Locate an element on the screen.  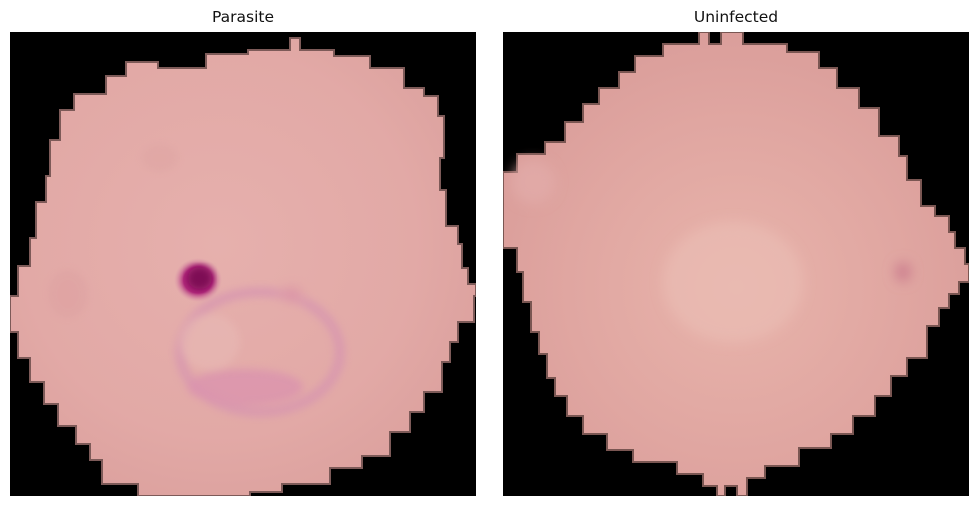
parasite-title: Parasite is located at coordinates (242, 17).